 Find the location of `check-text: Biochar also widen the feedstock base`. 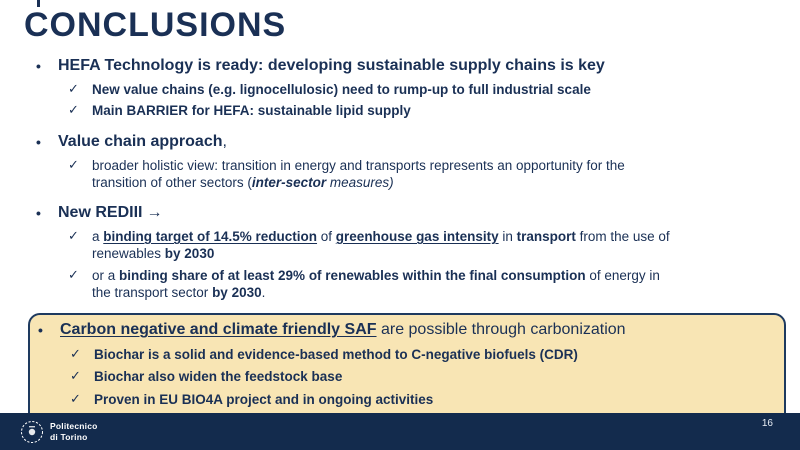

check-text: Biochar also widen the feedstock base is located at coordinates (218, 377).